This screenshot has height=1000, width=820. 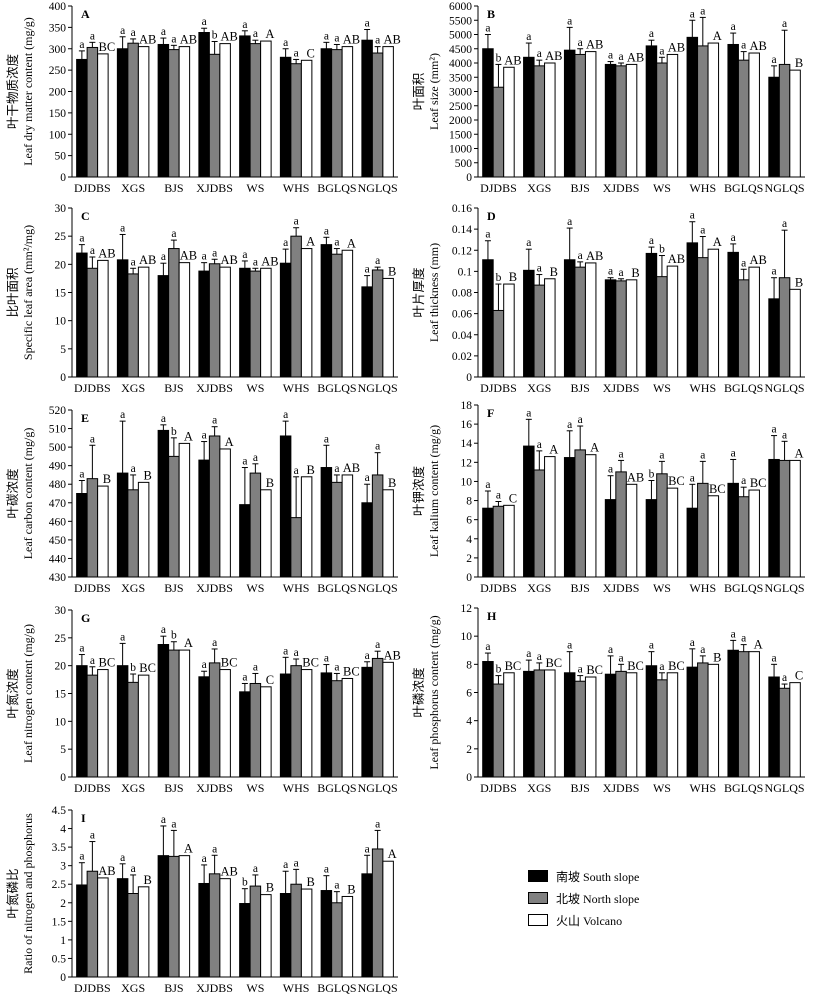 What do you see at coordinates (85, 216) in the screenshot?
I see `panel-letter-c: C` at bounding box center [85, 216].